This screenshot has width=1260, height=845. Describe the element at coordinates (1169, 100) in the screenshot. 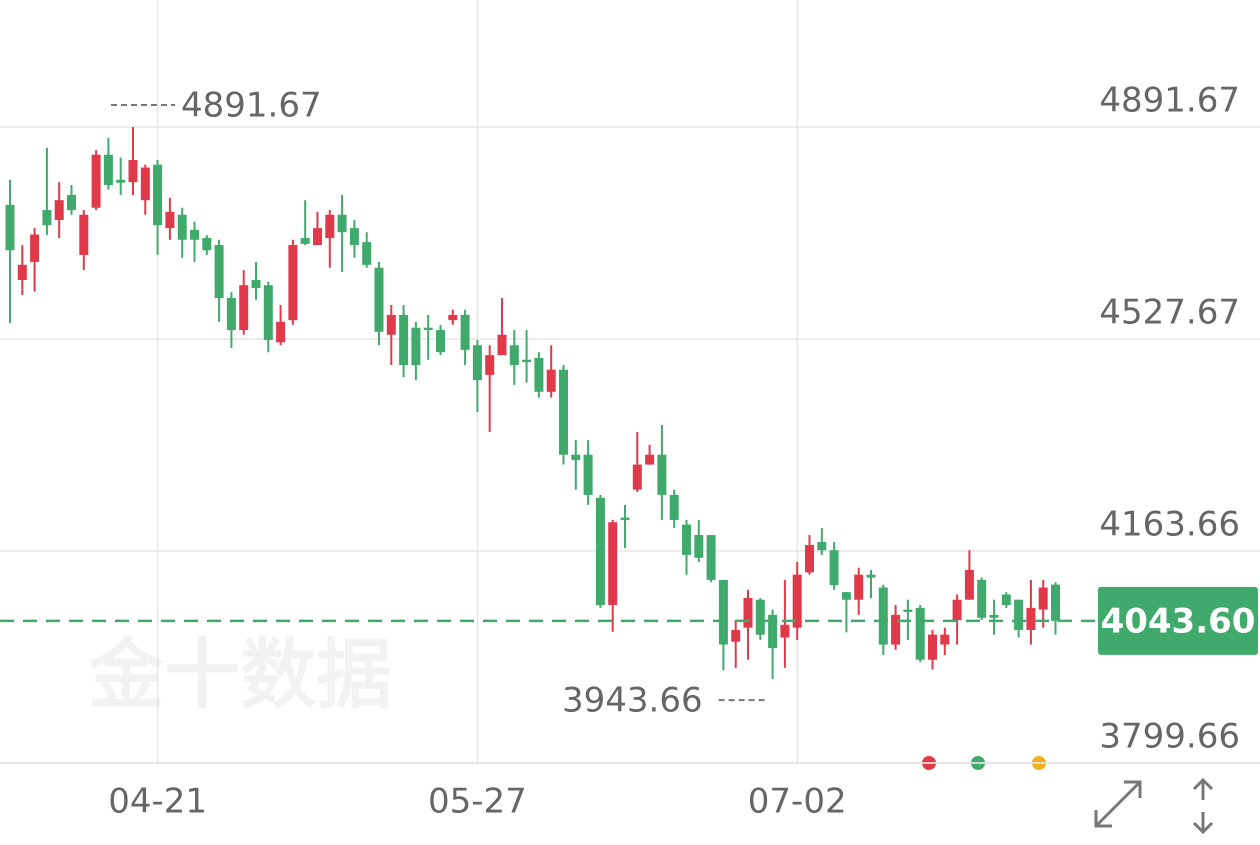

I see `y-tick-label: 4891.67` at that location.